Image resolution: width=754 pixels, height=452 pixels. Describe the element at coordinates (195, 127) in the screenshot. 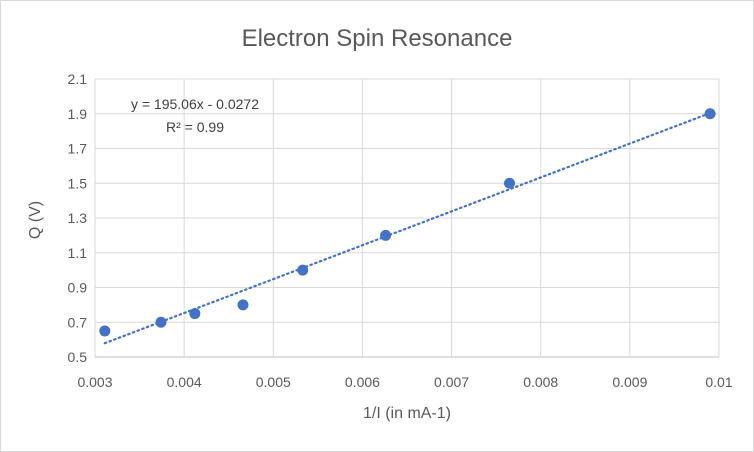

I see `trendline-r-squared: R² = 0.99` at that location.